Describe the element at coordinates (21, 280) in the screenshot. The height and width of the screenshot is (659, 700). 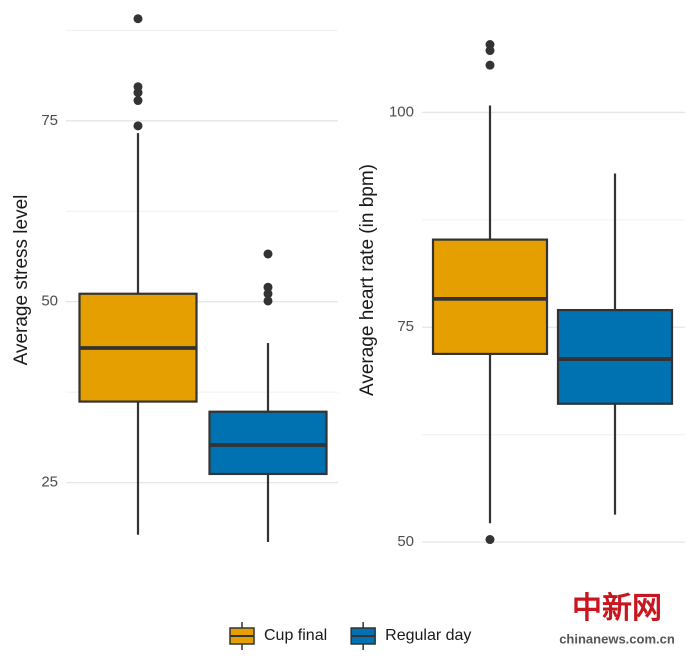
I see `y-axis-label: Average stress level` at that location.